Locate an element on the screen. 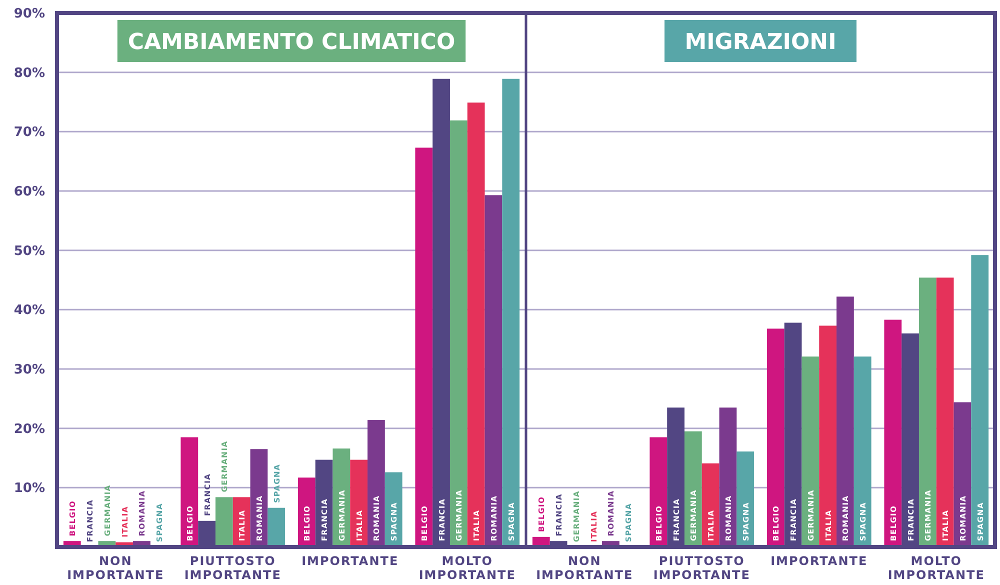 The width and height of the screenshot is (1000, 585). y-tick-label: 40% is located at coordinates (29, 310).